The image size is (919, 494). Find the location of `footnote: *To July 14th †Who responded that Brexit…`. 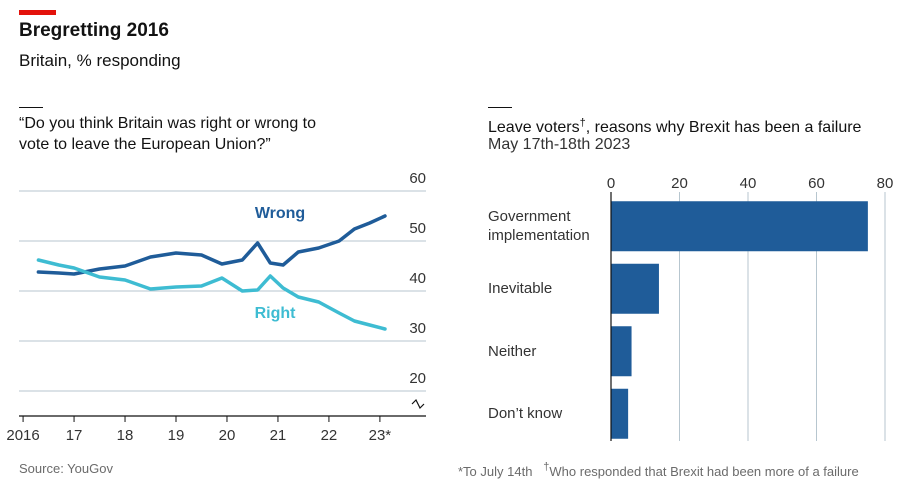

footnote: *To July 14th †Who responded that Brexit… is located at coordinates (658, 470).